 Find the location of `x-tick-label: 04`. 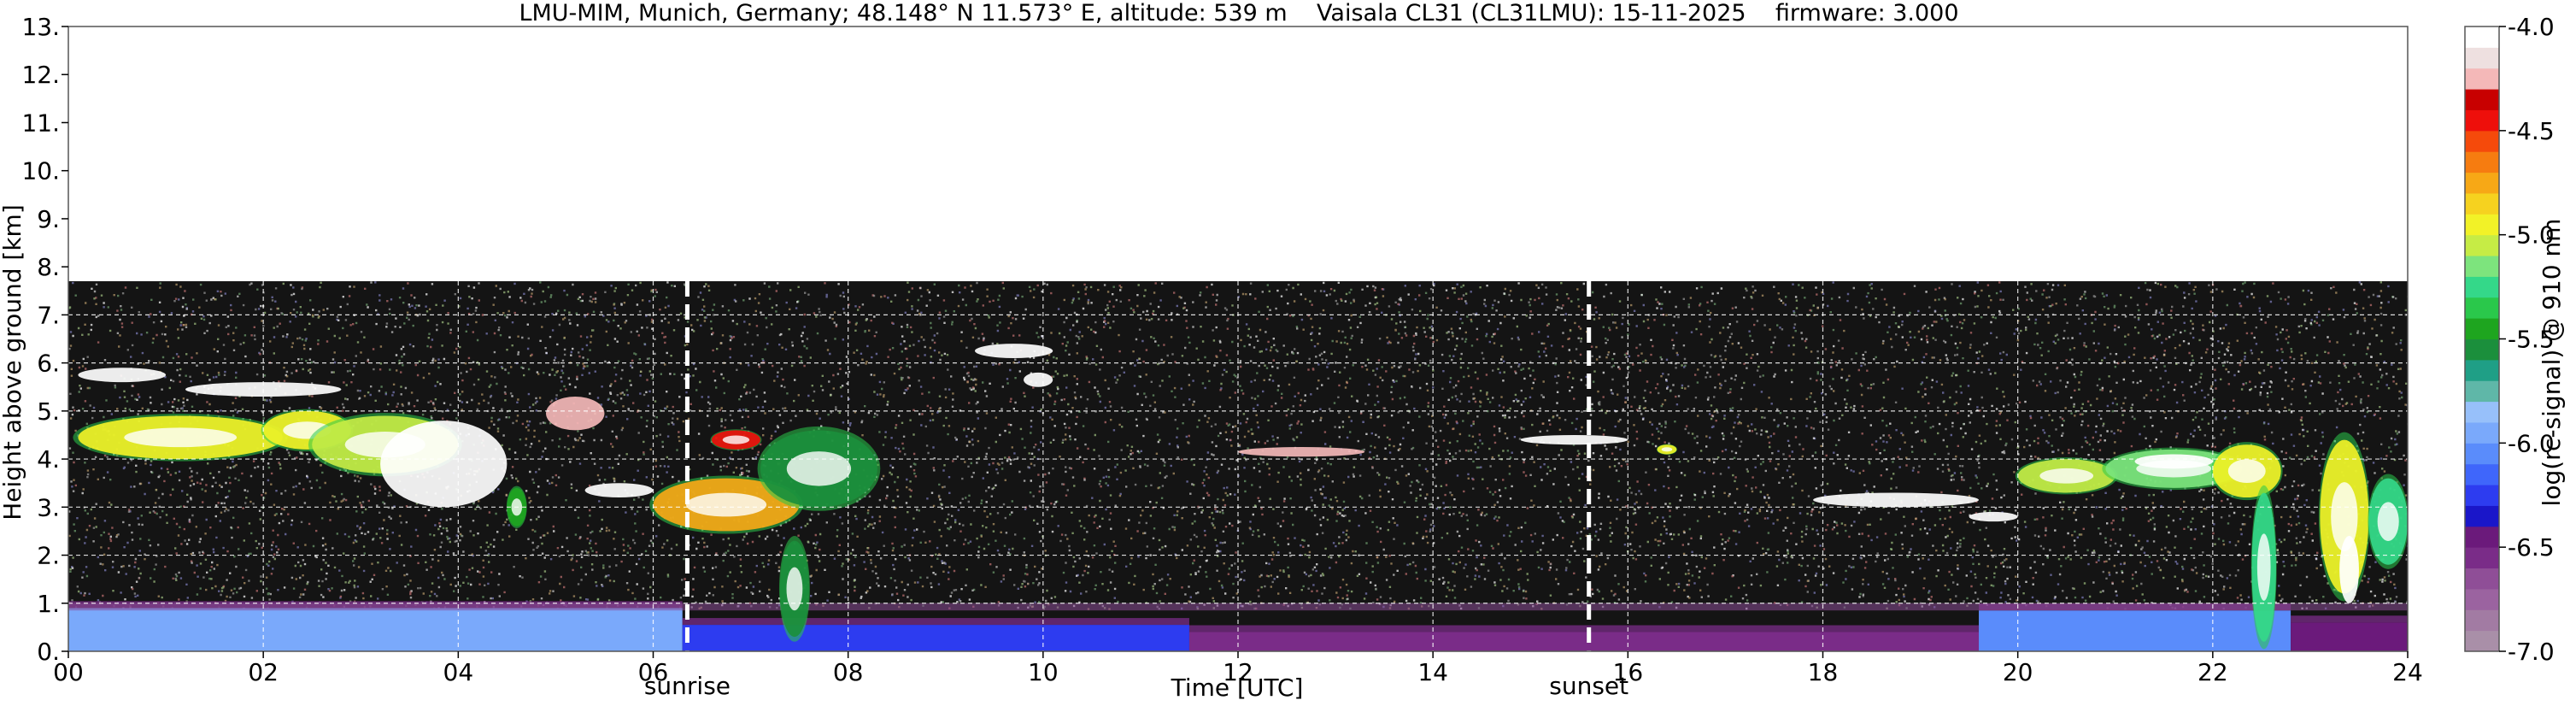

x-tick-label: 04 is located at coordinates (458, 672).